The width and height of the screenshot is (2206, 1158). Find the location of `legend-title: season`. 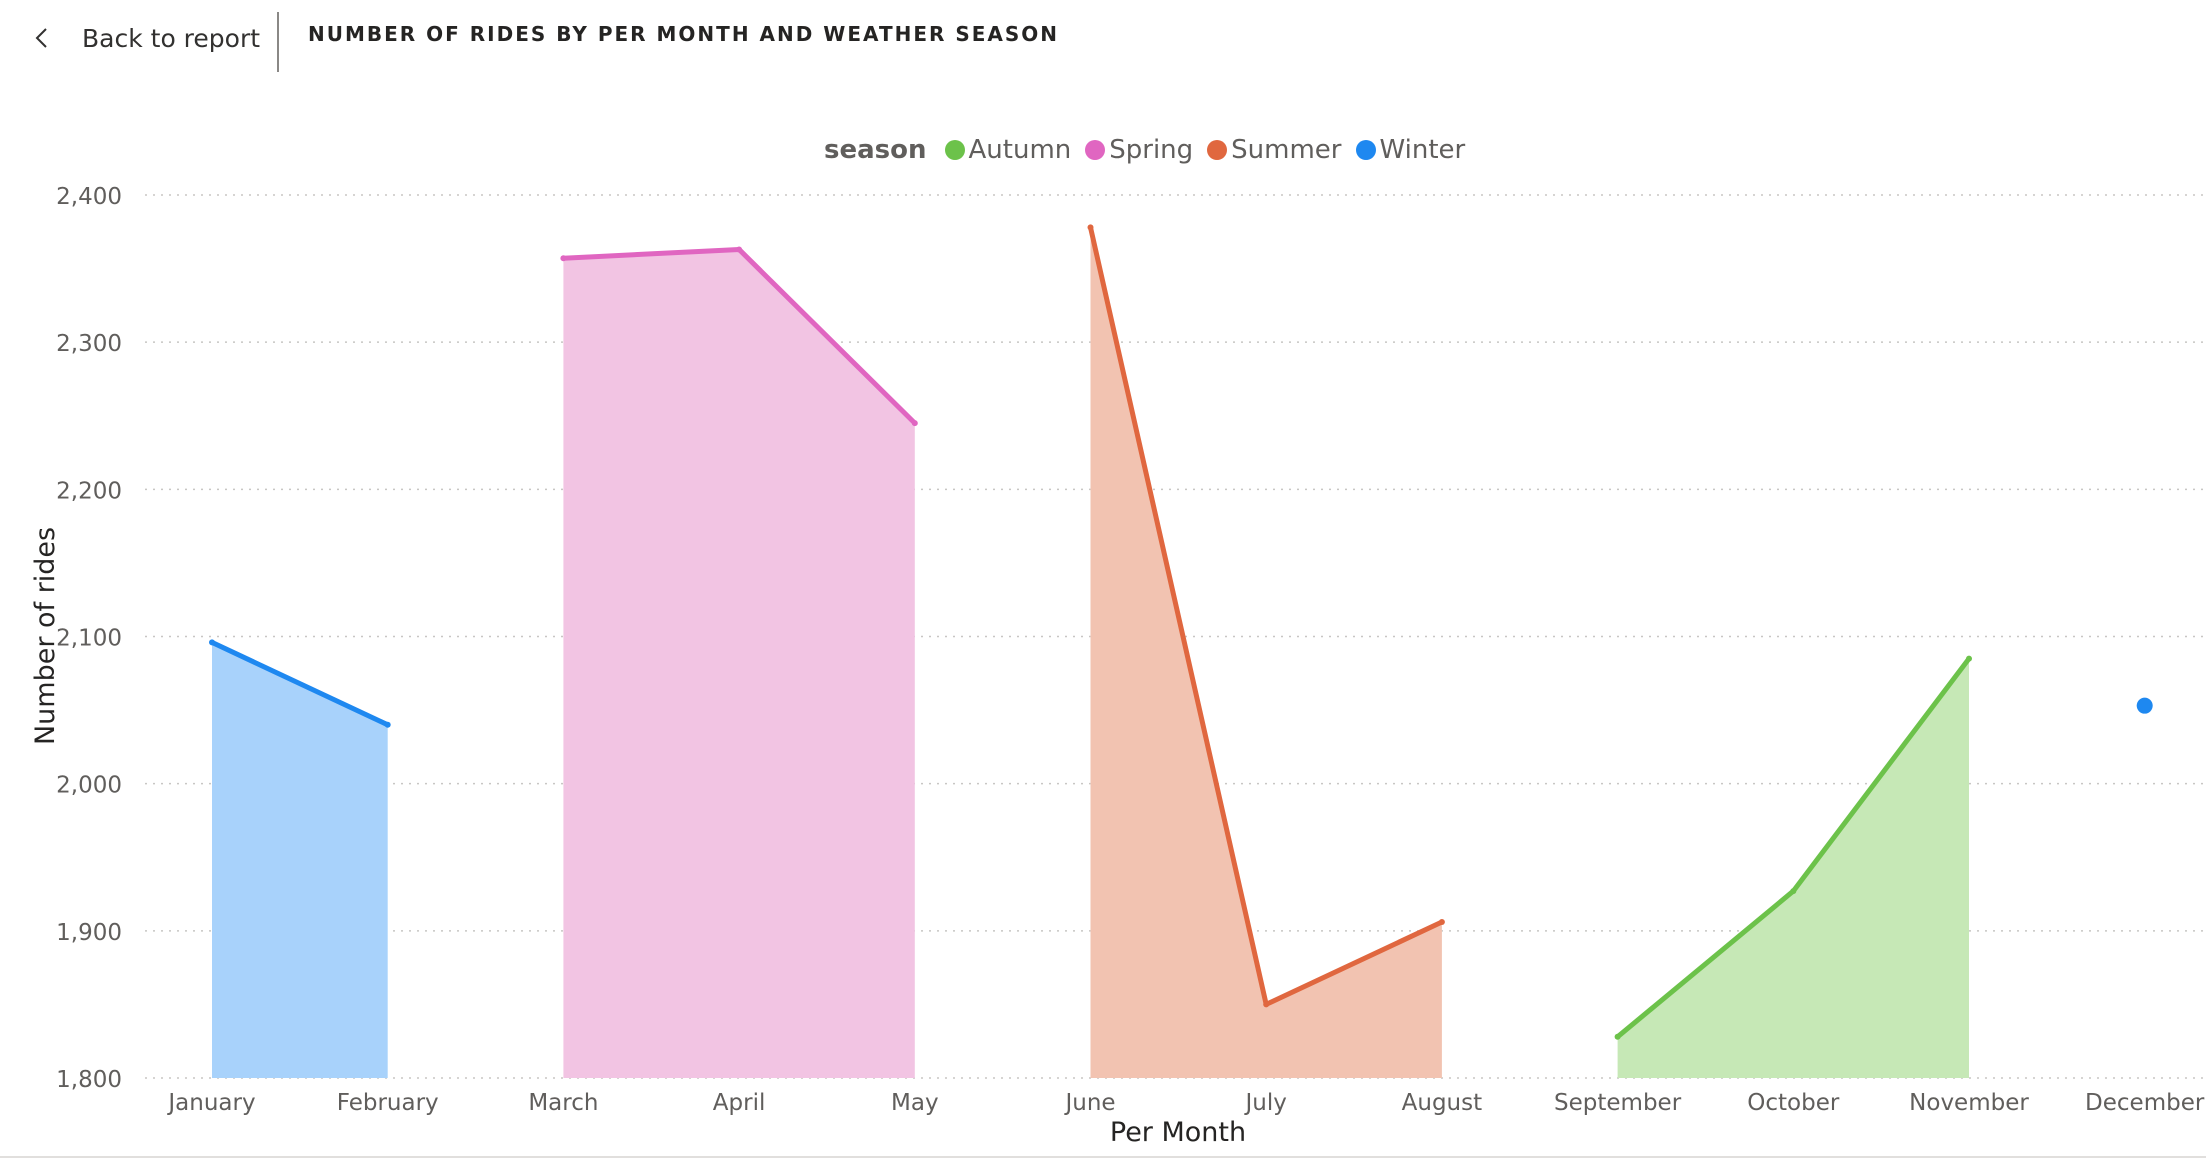

legend-title: season is located at coordinates (875, 150).